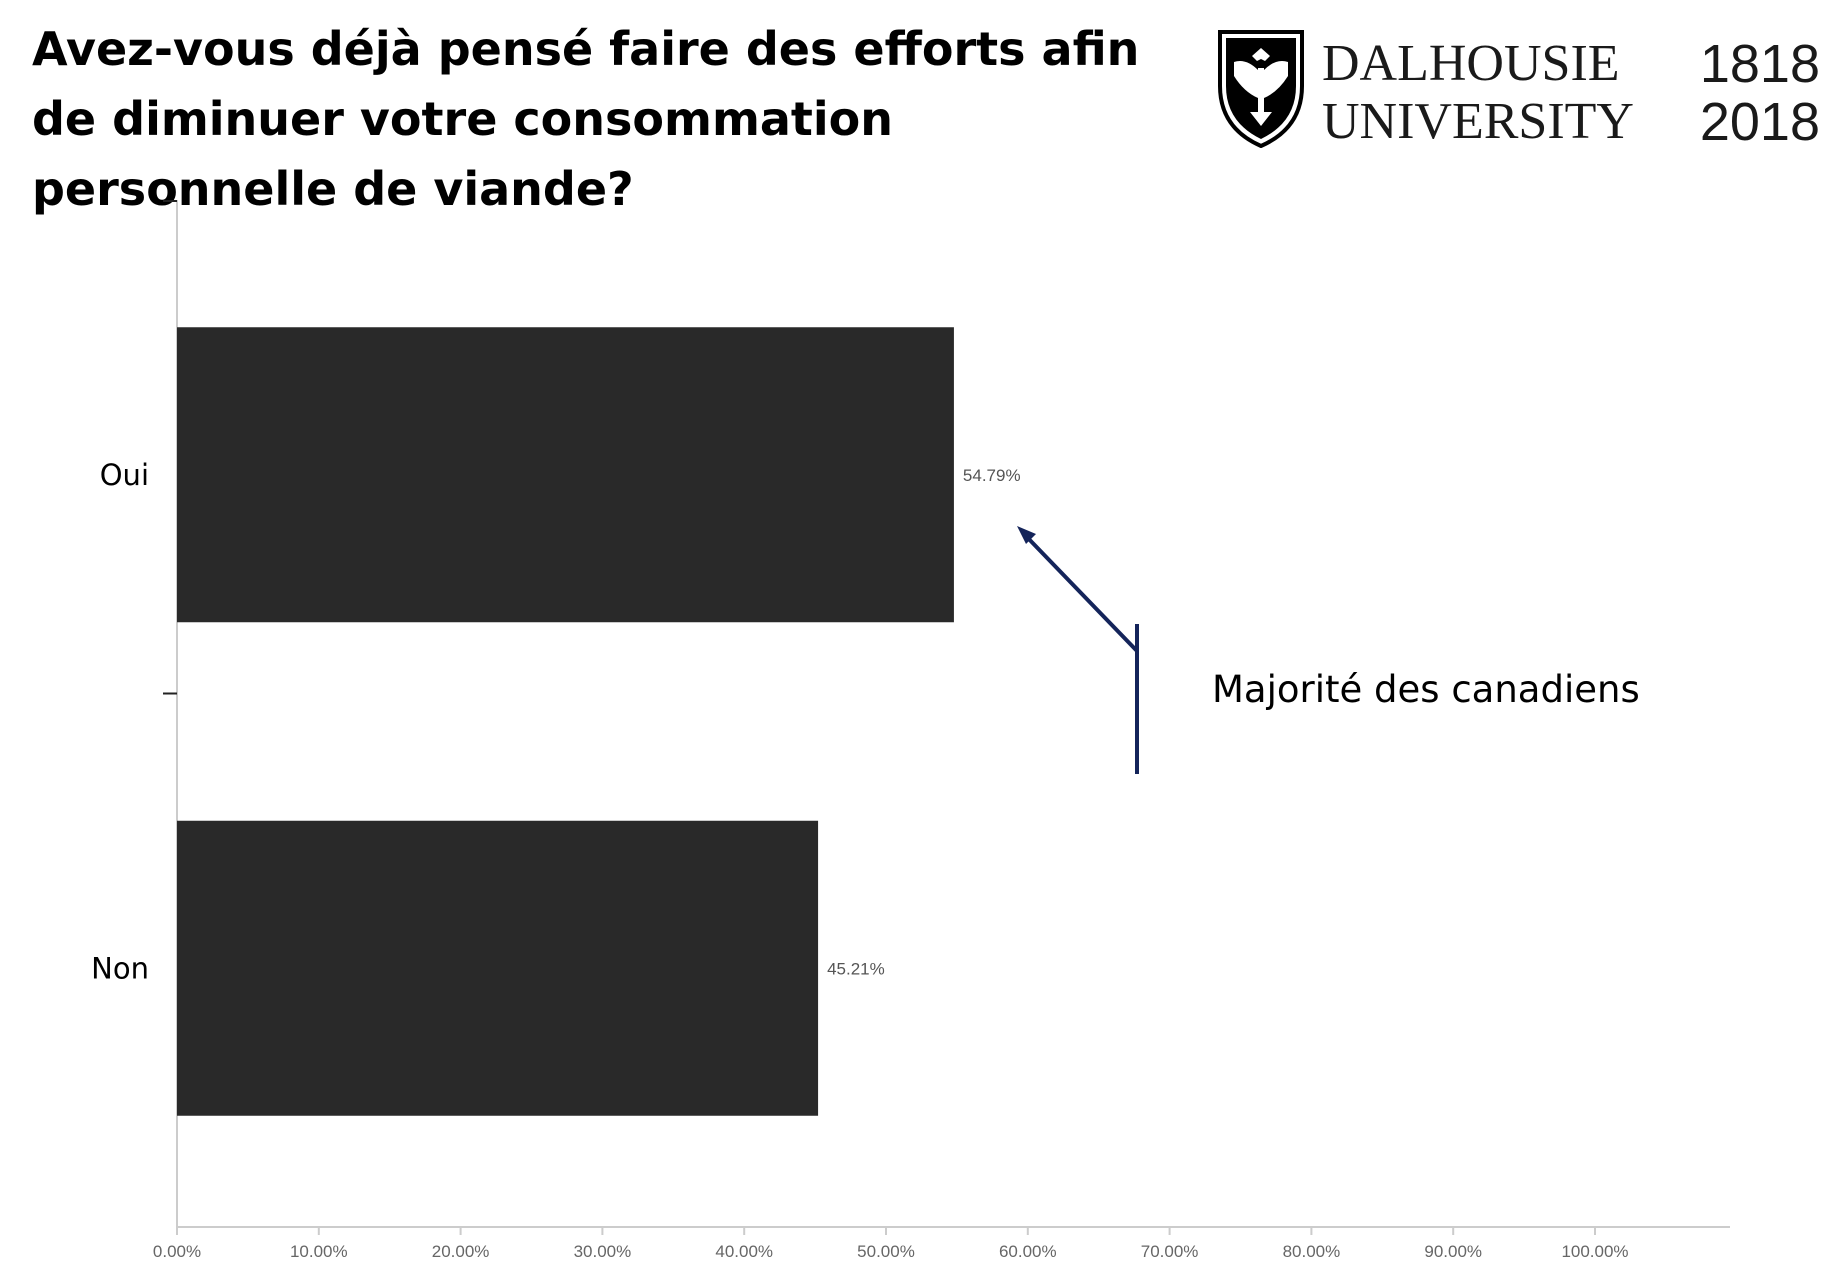 The height and width of the screenshot is (1288, 1844). I want to click on x-tick-label: 10.00%, so click(319, 1251).